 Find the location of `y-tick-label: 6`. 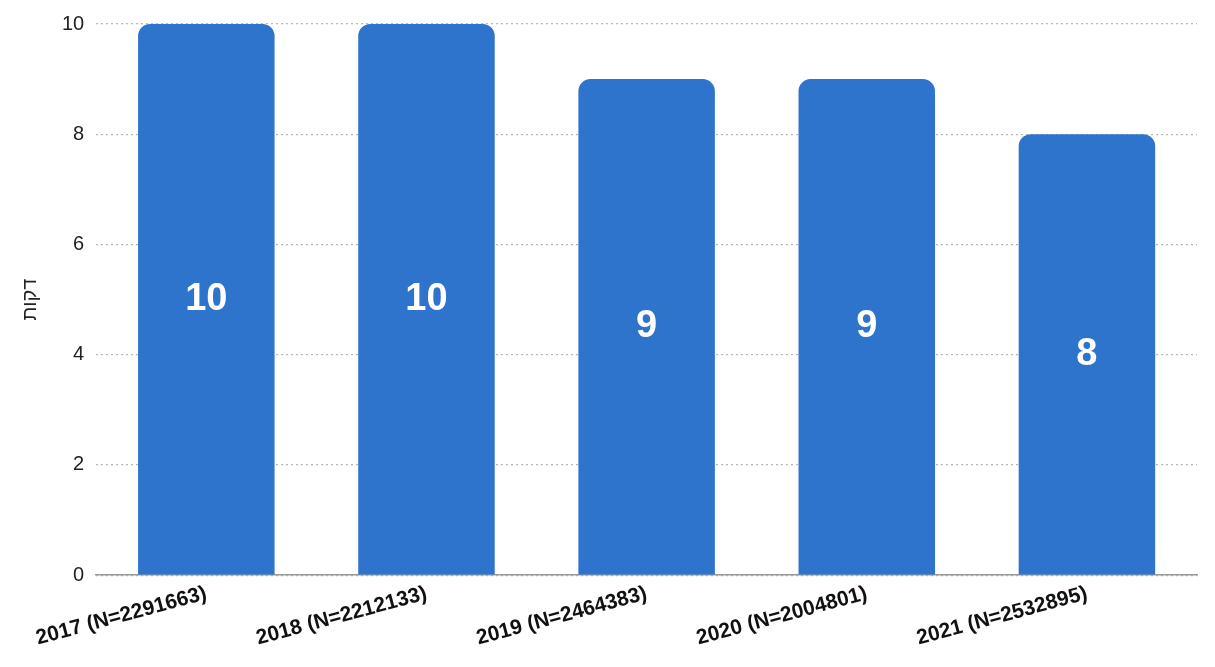

y-tick-label: 6 is located at coordinates (79, 242).